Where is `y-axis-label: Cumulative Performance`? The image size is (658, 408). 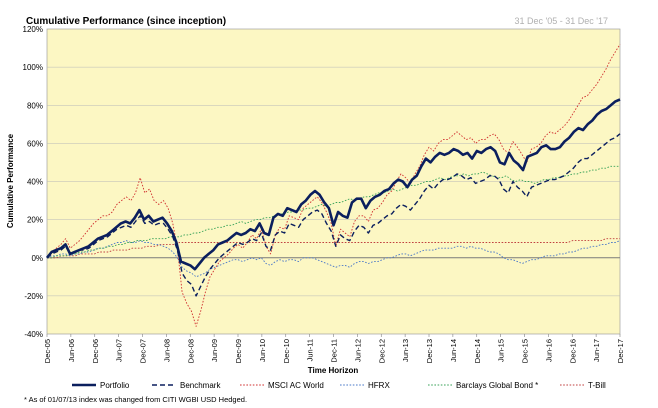
y-axis-label: Cumulative Performance is located at coordinates (10, 180).